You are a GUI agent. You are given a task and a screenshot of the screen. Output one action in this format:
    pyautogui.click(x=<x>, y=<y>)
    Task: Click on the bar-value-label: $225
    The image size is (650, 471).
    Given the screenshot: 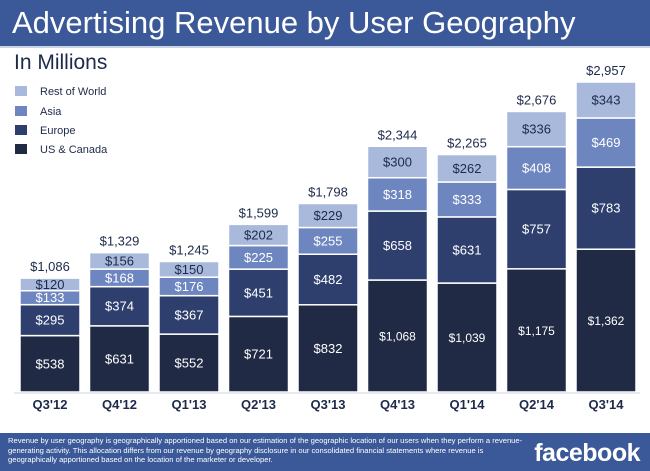 What is the action you would take?
    pyautogui.click(x=258, y=257)
    